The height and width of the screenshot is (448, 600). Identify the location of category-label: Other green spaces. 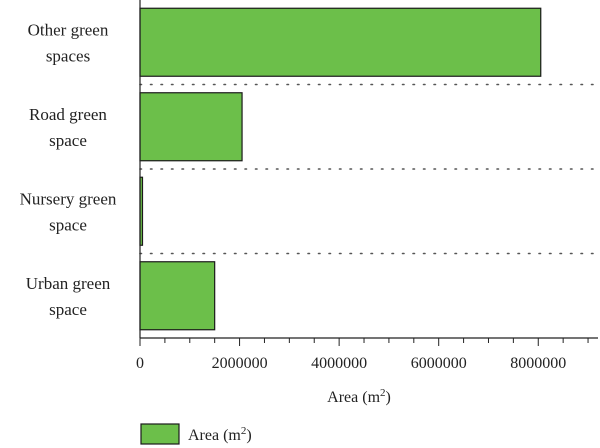
(68, 42).